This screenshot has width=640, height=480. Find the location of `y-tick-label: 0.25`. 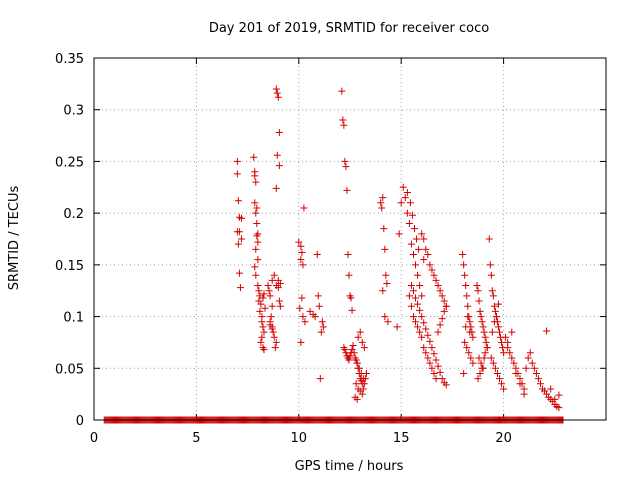

y-tick-label: 0.25 is located at coordinates (69, 162).